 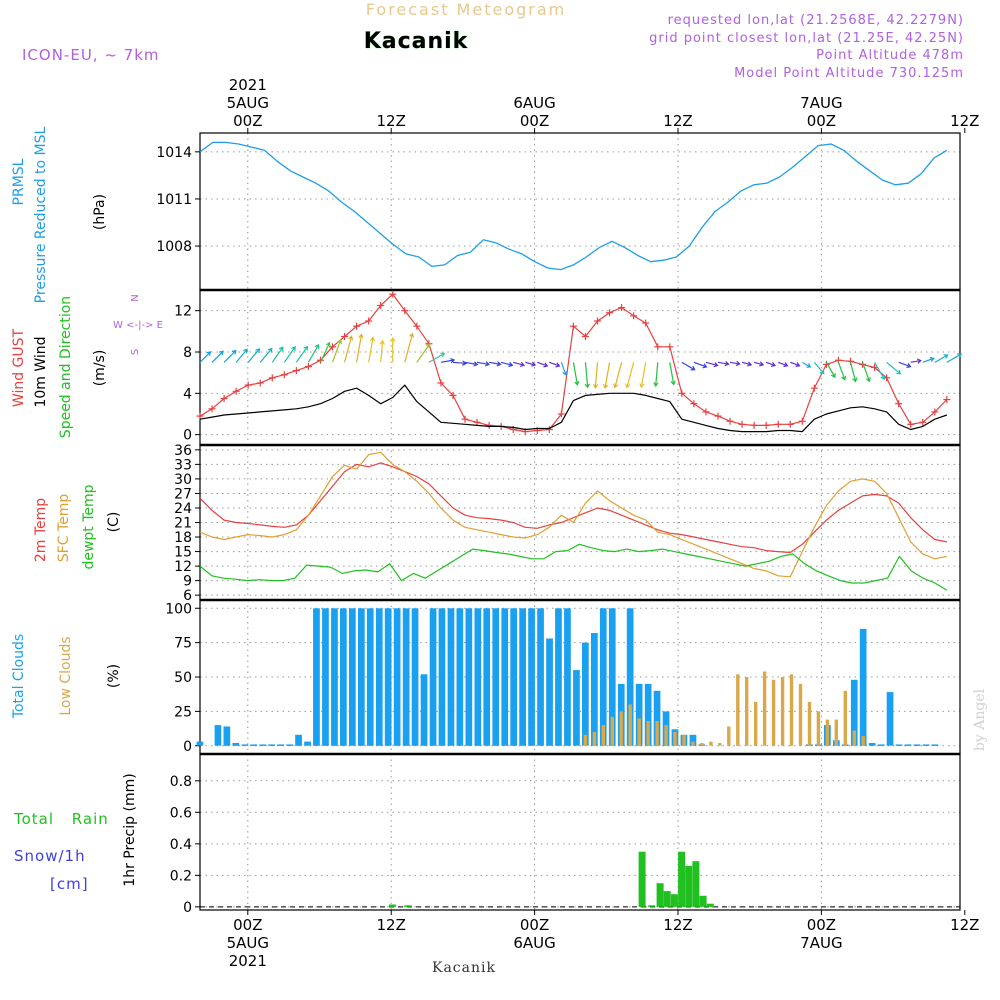 I want to click on y-tick-label: 0, so click(x=187, y=436).